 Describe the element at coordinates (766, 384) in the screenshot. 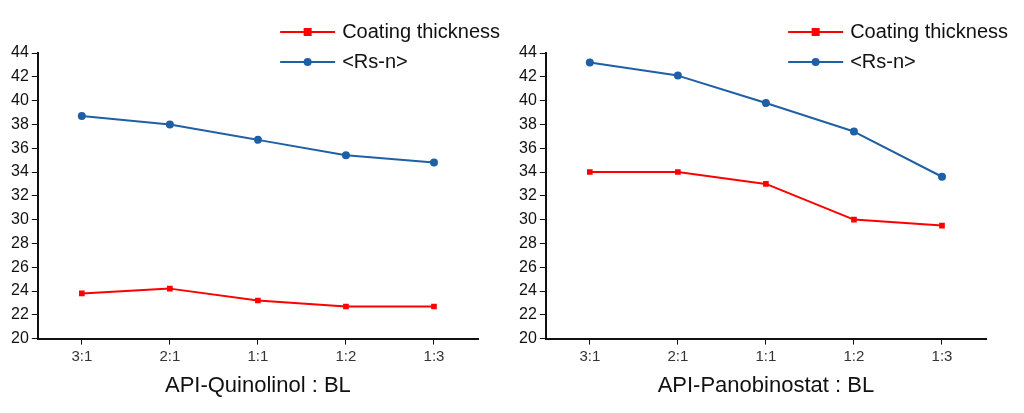

I see `x-axis-title: API-Panobinostat : BL` at that location.